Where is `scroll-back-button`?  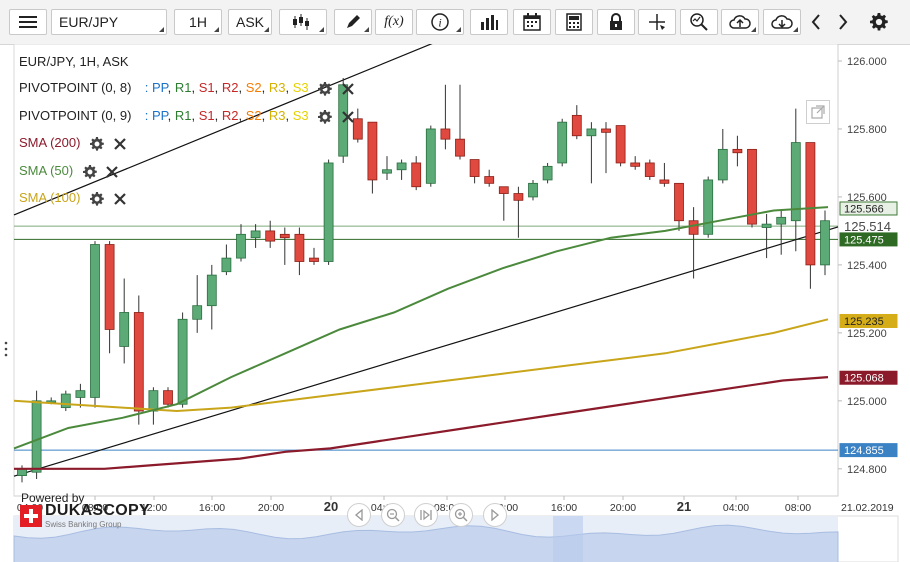 scroll-back-button is located at coordinates (815, 22).